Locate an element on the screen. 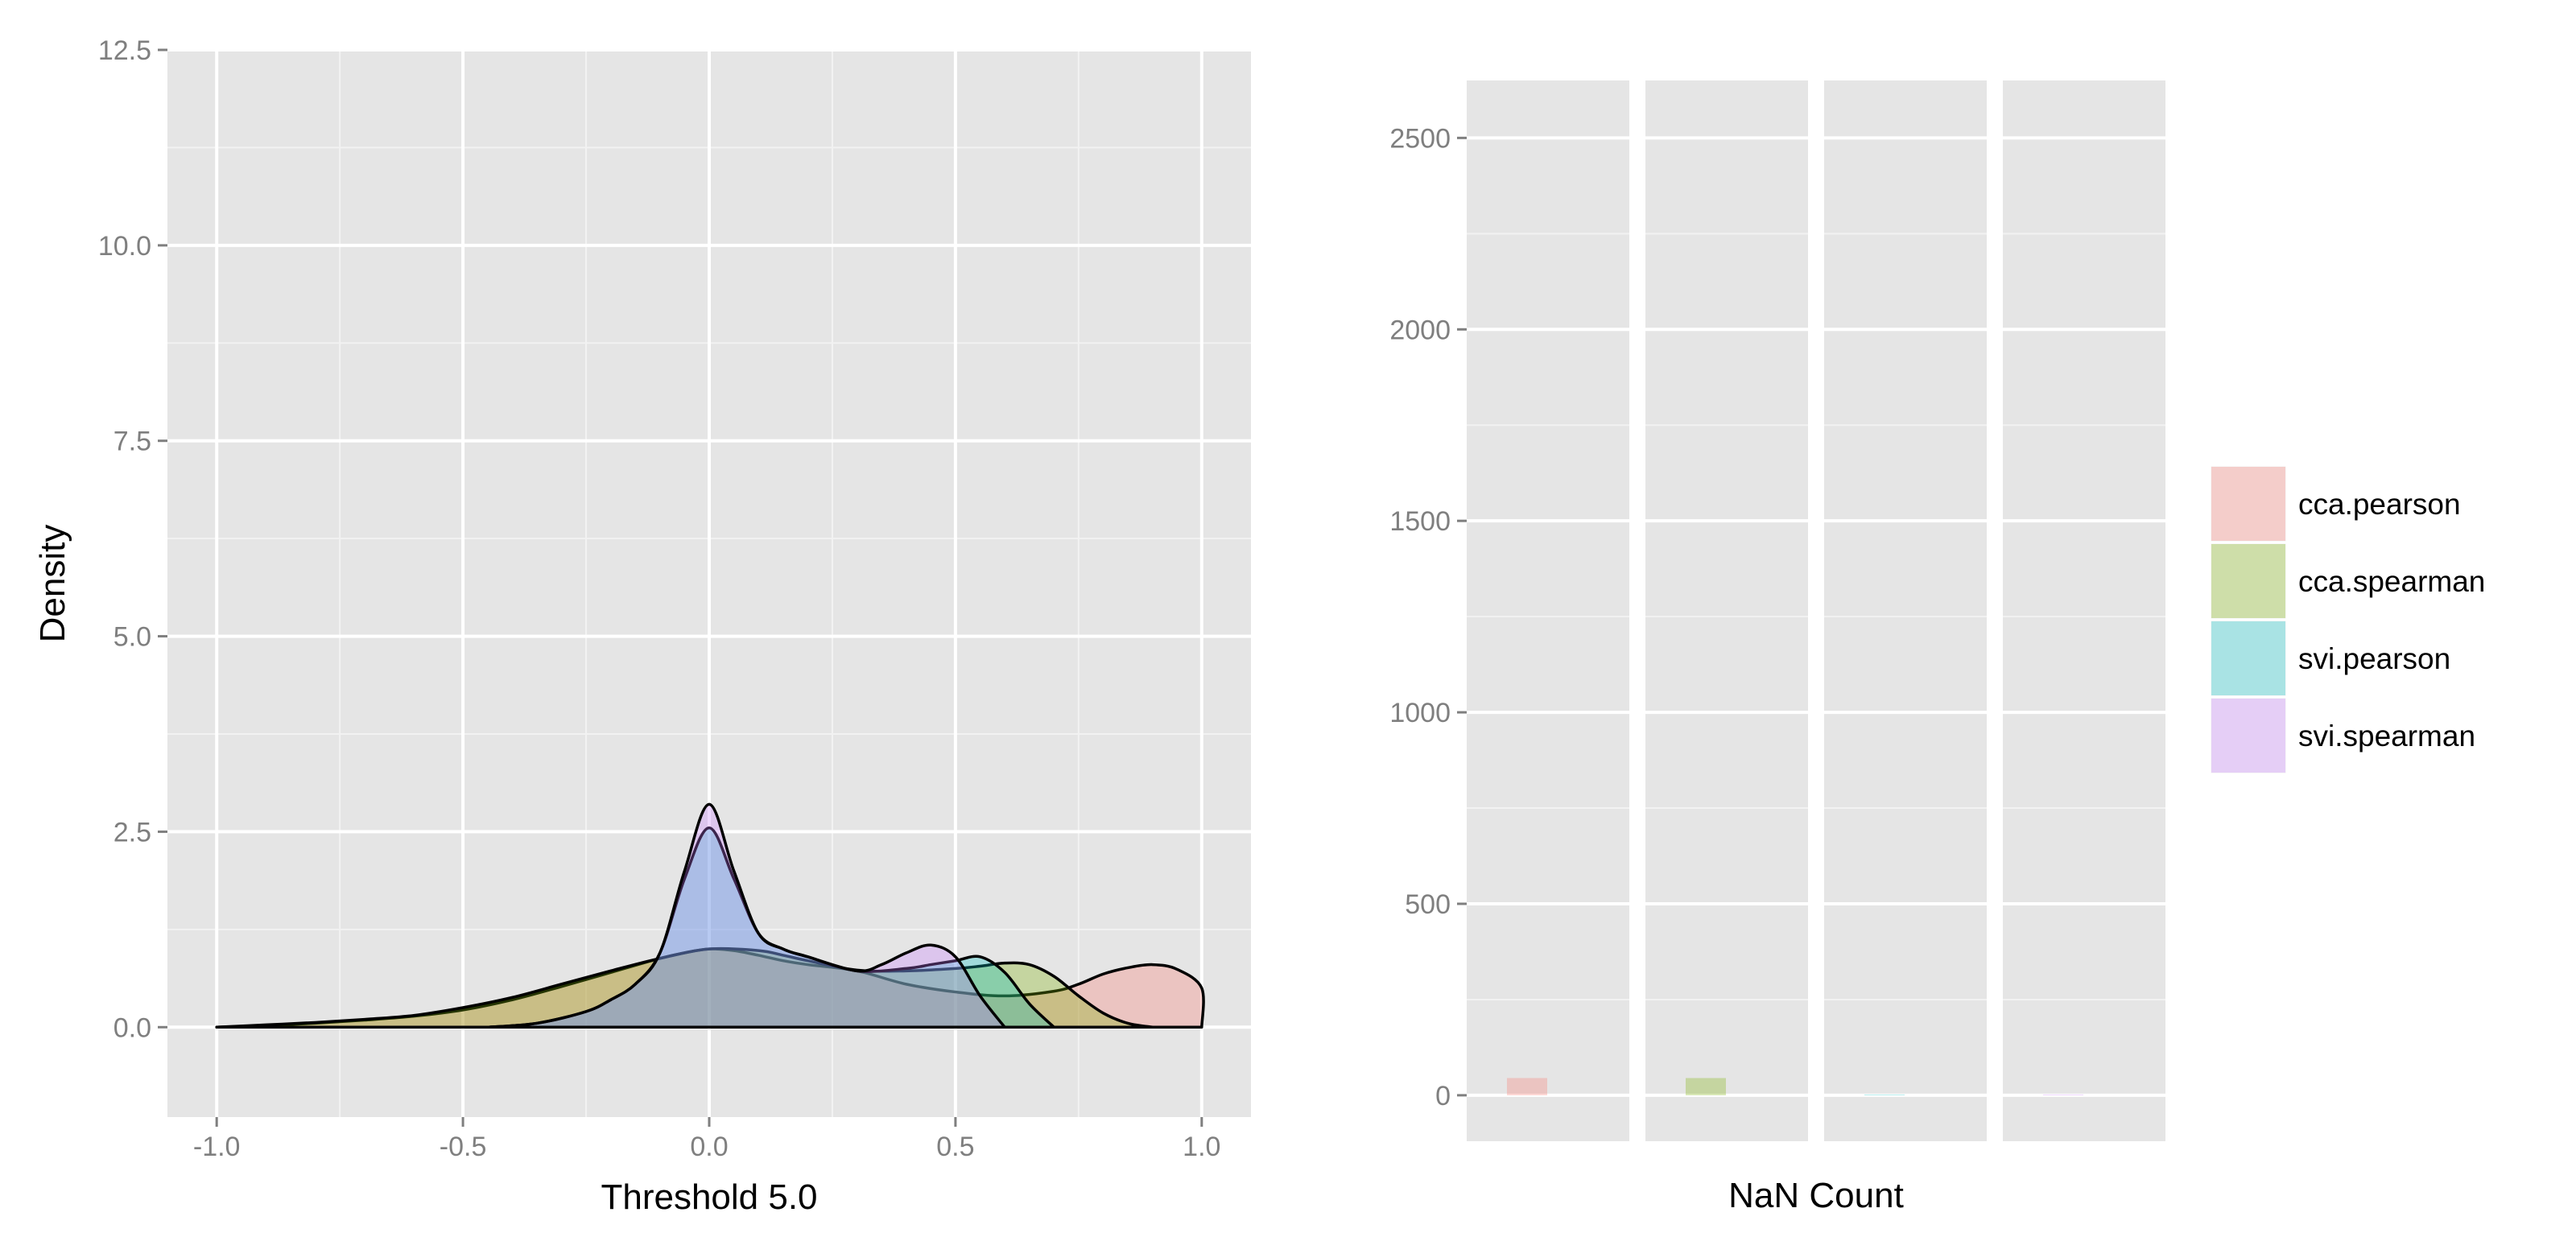 The height and width of the screenshot is (1237, 2576). legend-label: svi.spearman is located at coordinates (2386, 736).